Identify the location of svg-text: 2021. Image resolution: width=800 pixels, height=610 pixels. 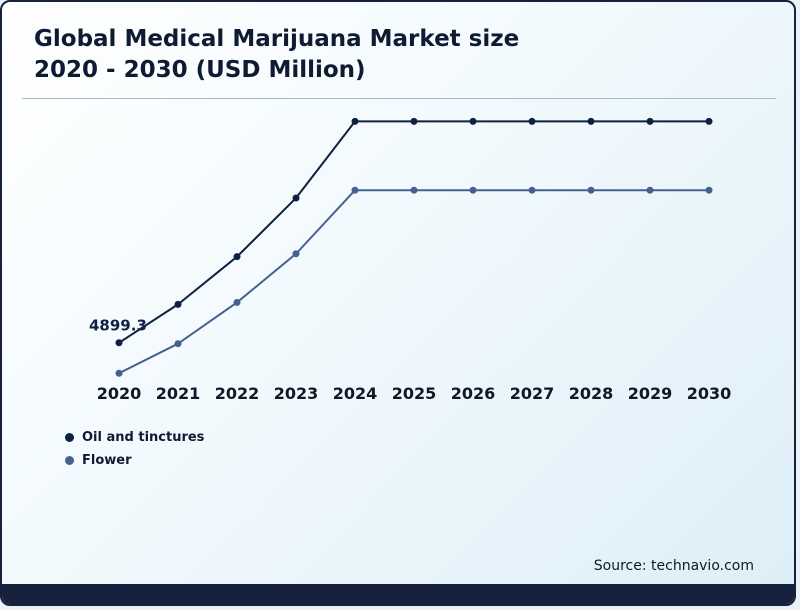
(178, 393).